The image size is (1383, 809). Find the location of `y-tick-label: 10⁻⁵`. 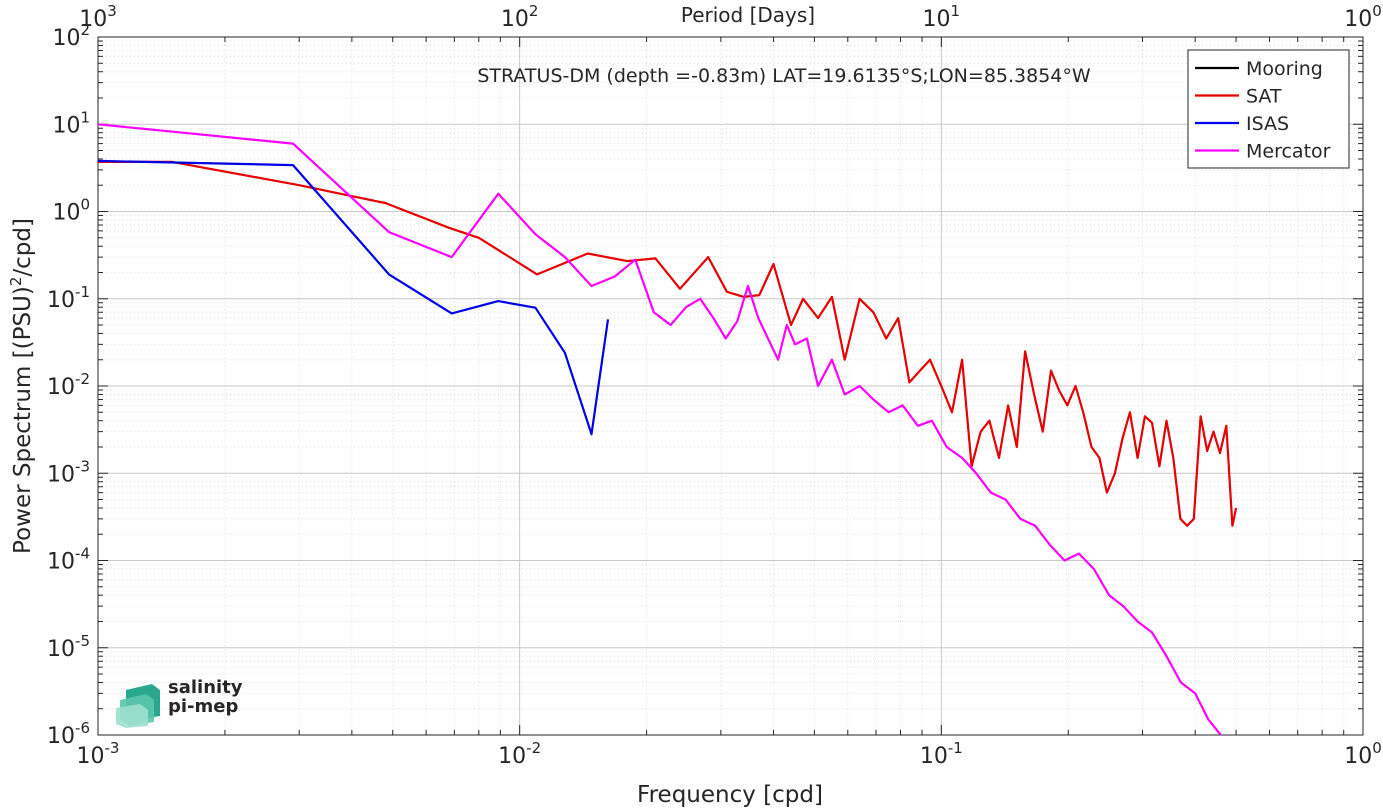

y-tick-label: 10⁻⁵ is located at coordinates (68, 647).